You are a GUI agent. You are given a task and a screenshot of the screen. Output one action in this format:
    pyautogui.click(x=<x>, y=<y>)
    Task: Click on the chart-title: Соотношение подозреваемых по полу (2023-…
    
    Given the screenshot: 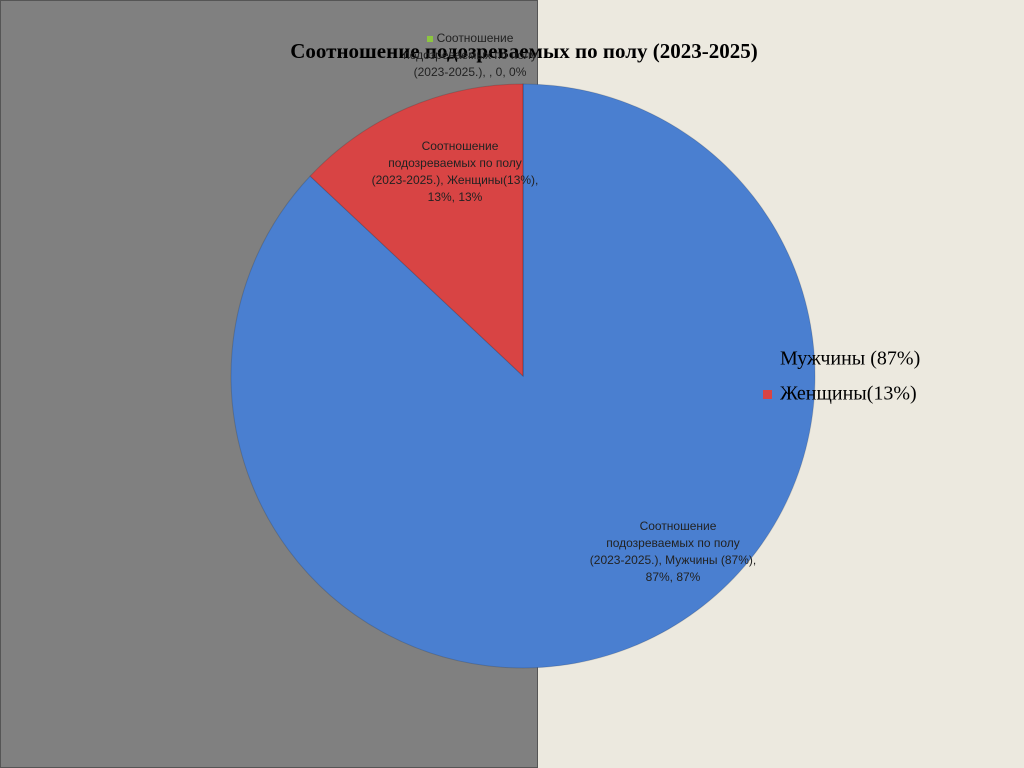 What is the action you would take?
    pyautogui.click(x=523, y=51)
    